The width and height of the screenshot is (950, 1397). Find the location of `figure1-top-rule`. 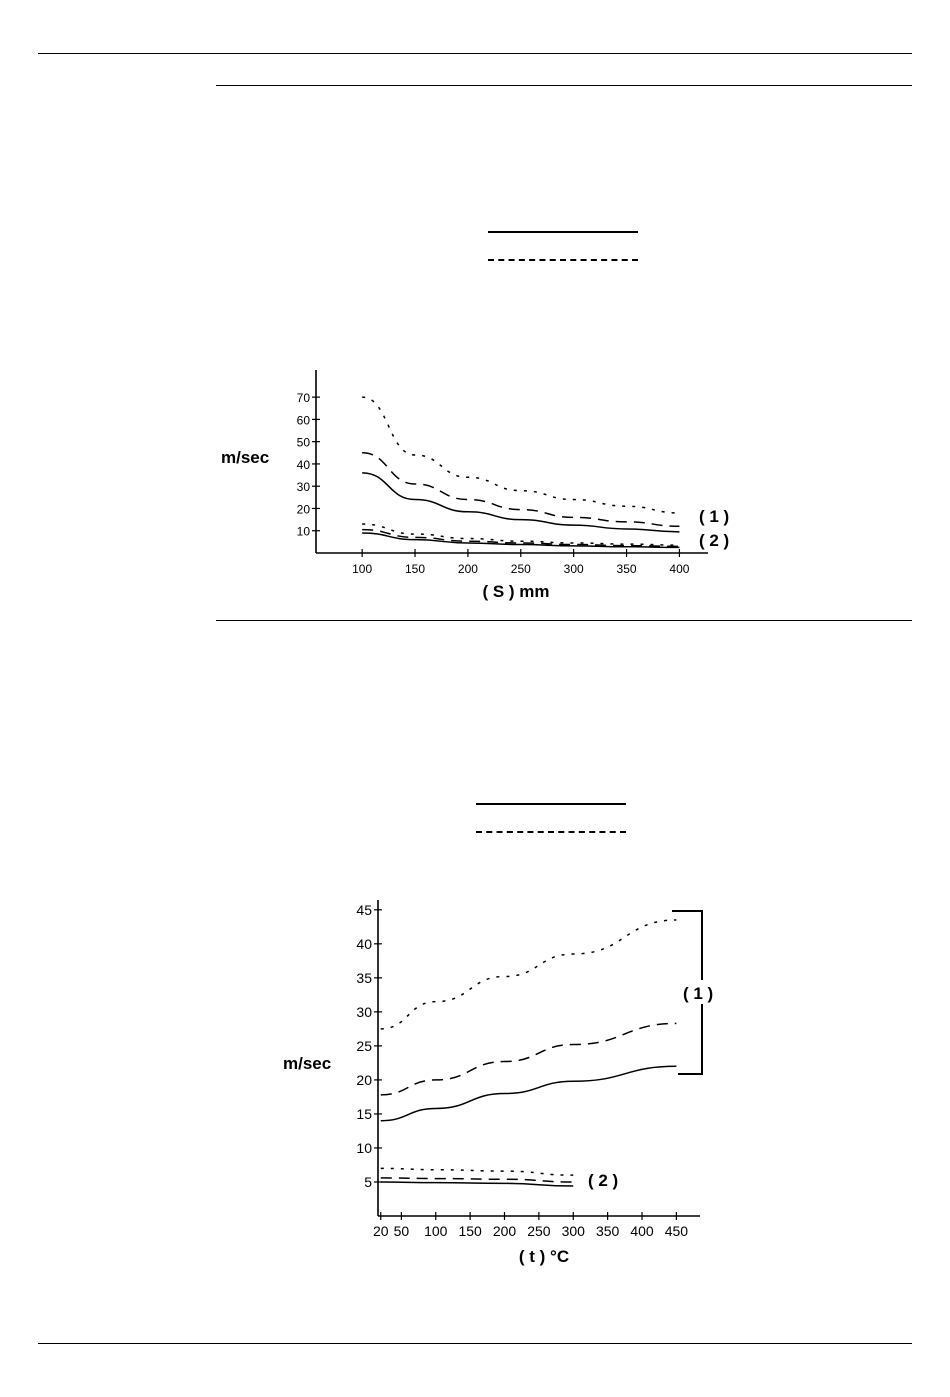

figure1-top-rule is located at coordinates (564, 85).